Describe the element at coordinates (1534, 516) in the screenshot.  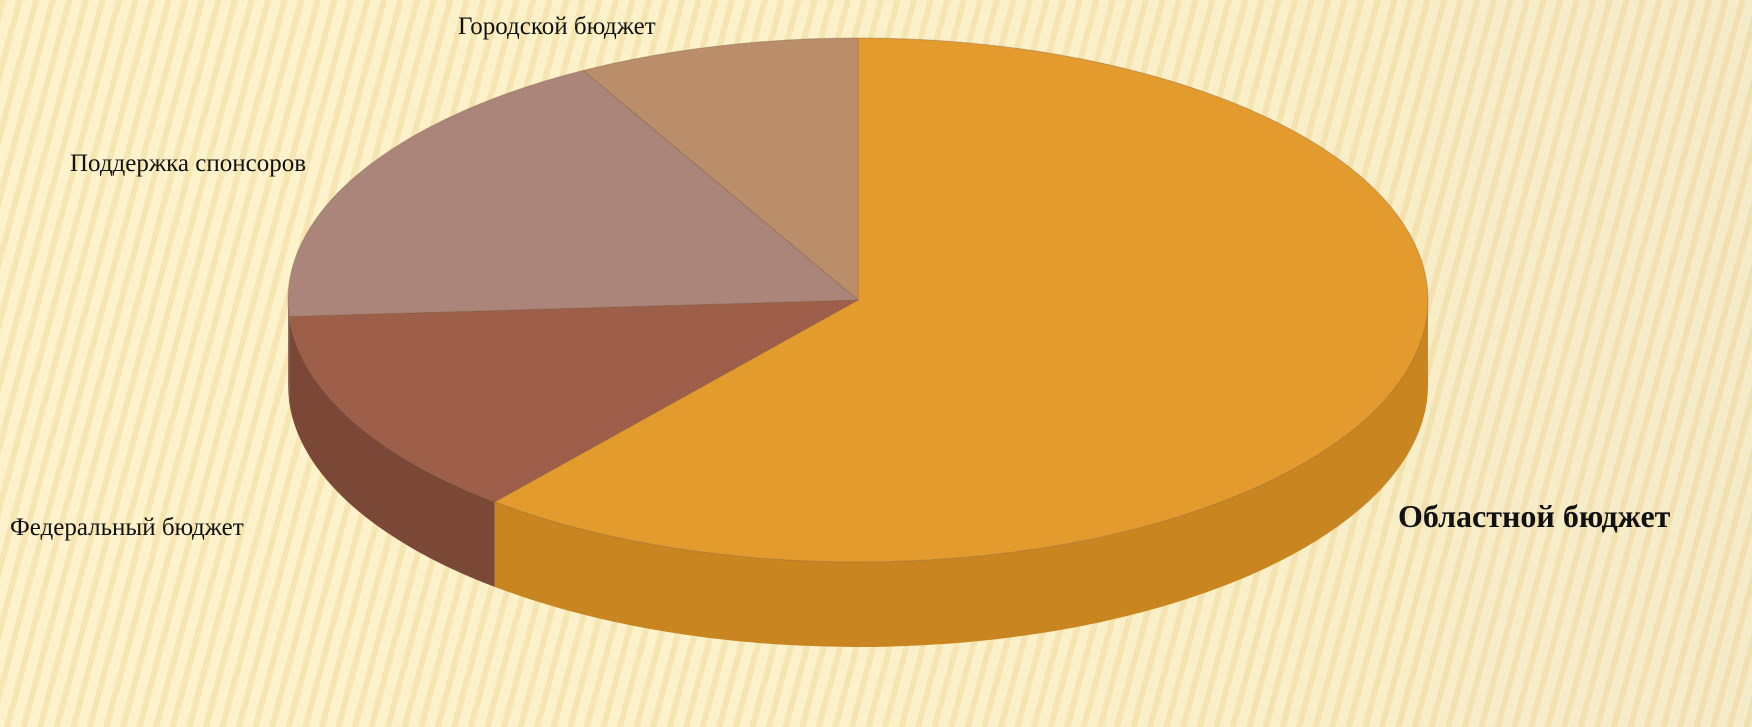
I see `label-oblastnoy-byudzhet: Областной бюджет` at that location.